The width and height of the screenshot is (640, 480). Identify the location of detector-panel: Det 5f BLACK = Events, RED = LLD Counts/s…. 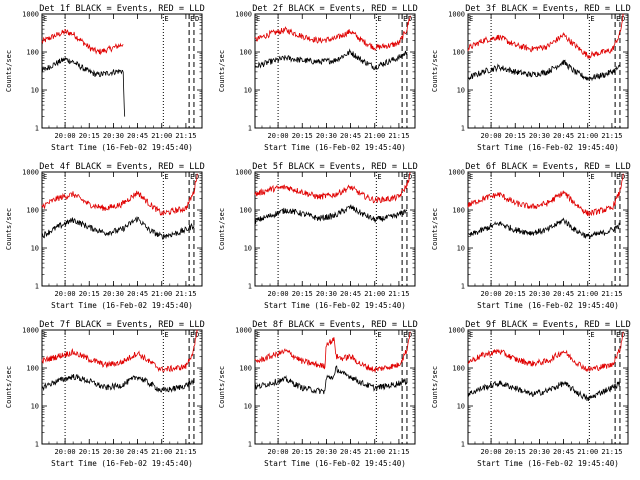
(319, 239).